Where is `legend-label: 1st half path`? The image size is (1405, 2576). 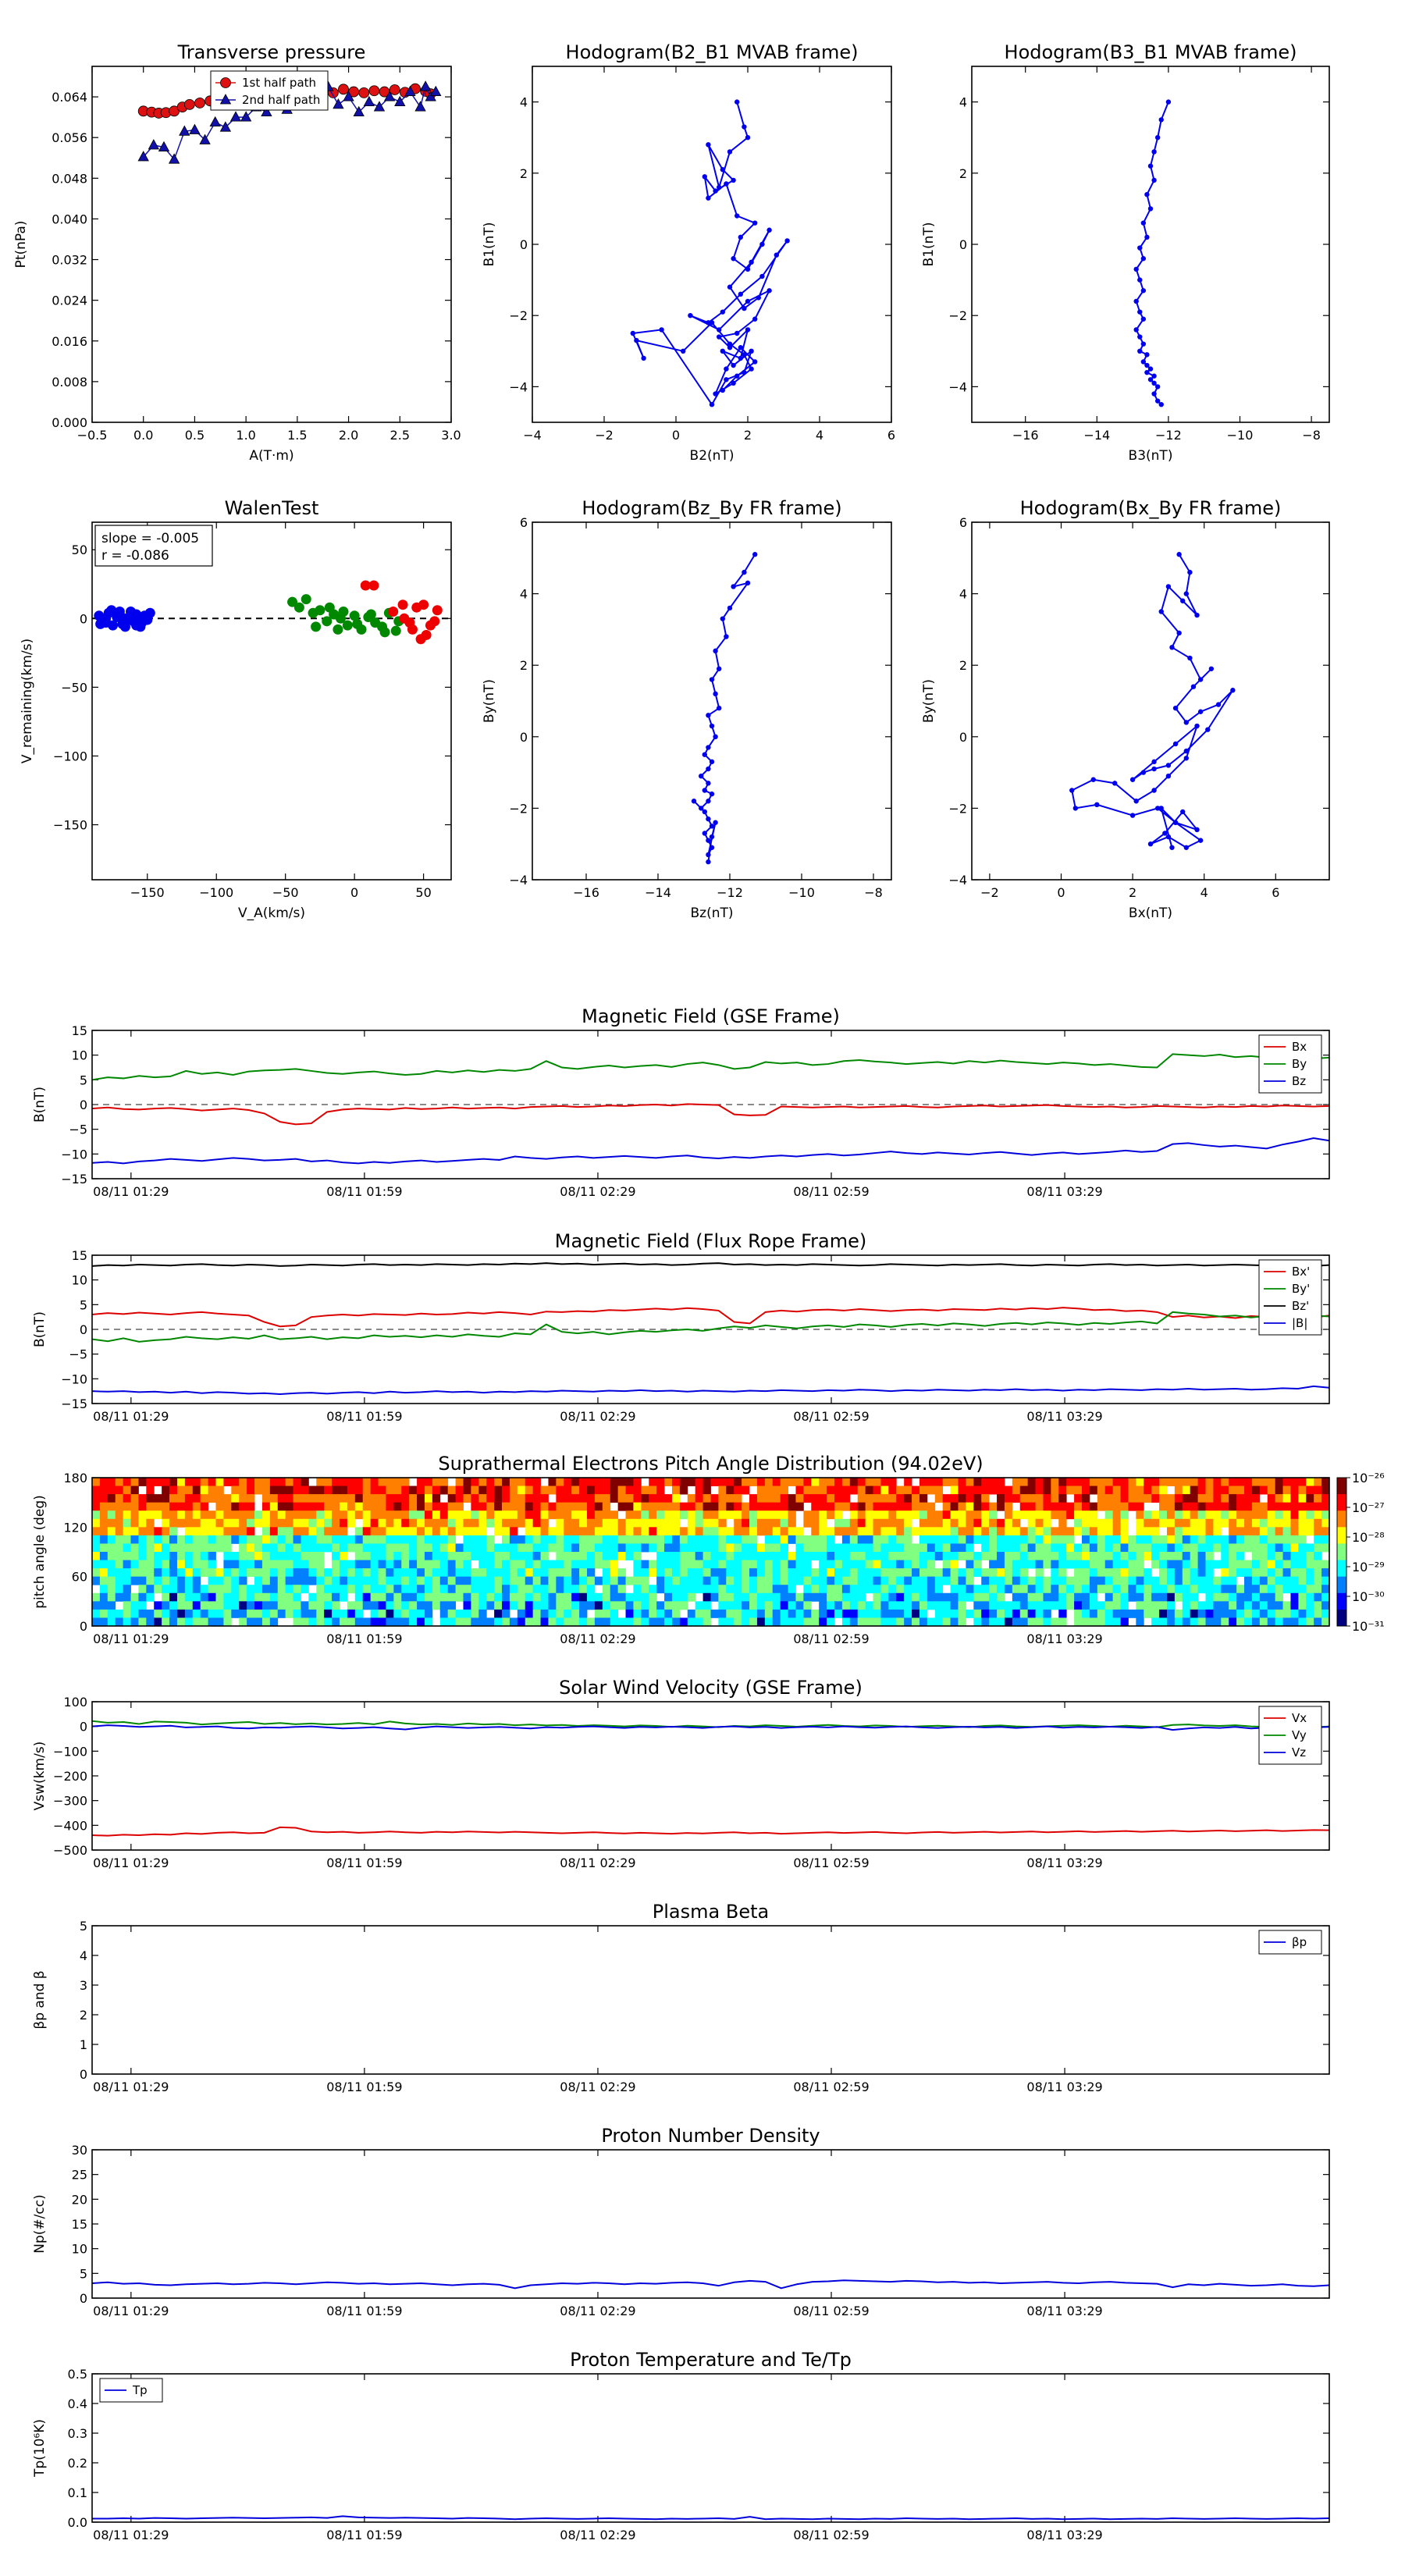
legend-label: 1st half path is located at coordinates (279, 83).